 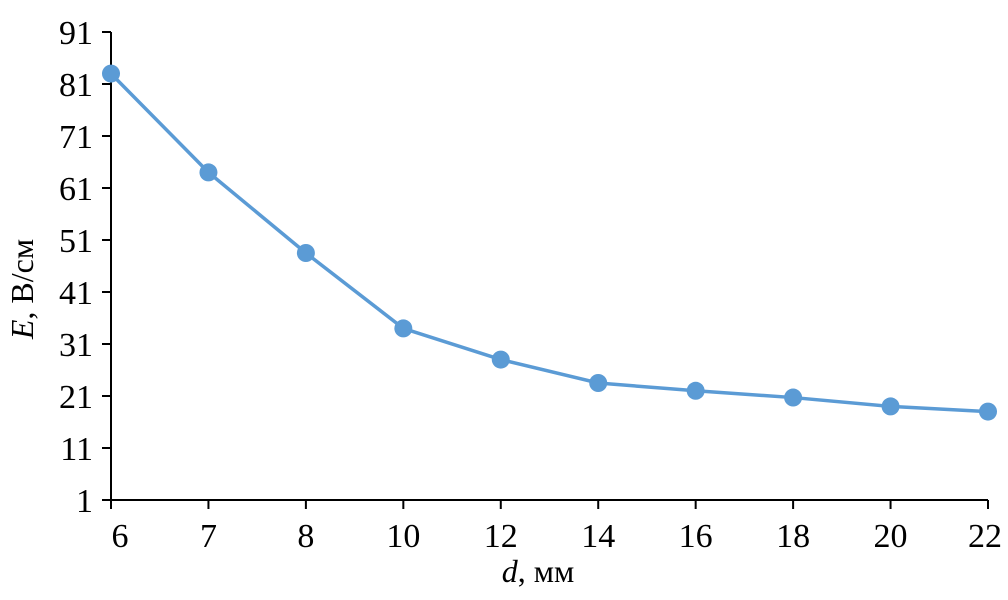 What do you see at coordinates (76, 189) in the screenshot?
I see `y-tick-label: 61` at bounding box center [76, 189].